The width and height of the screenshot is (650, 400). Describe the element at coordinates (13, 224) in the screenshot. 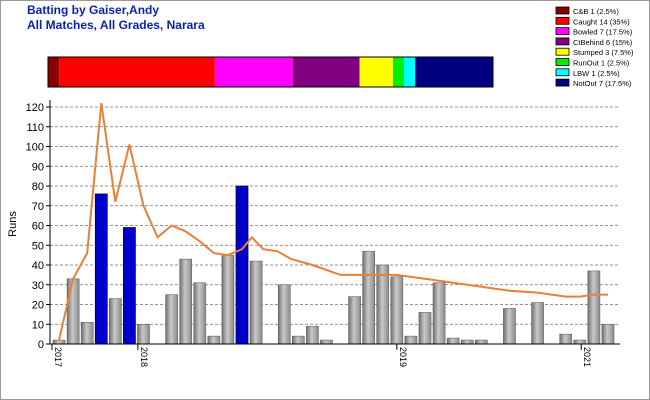

I see `y-axis-label: Runs` at that location.